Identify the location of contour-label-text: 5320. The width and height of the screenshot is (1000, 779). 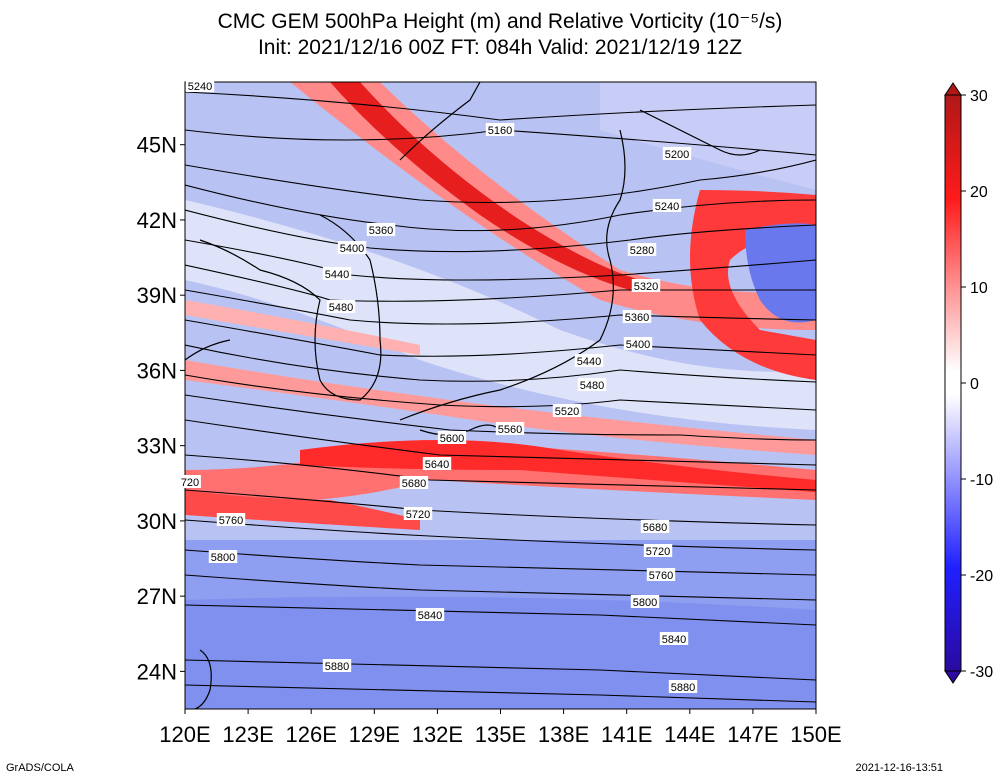
(646, 287).